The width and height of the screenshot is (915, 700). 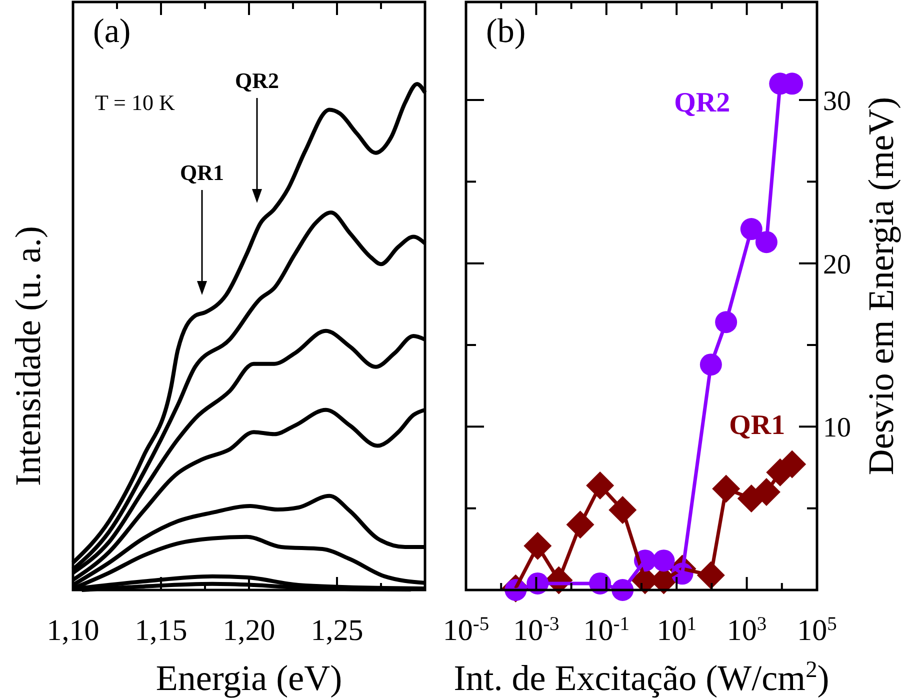 I want to click on series-label: QR1, so click(x=757, y=426).